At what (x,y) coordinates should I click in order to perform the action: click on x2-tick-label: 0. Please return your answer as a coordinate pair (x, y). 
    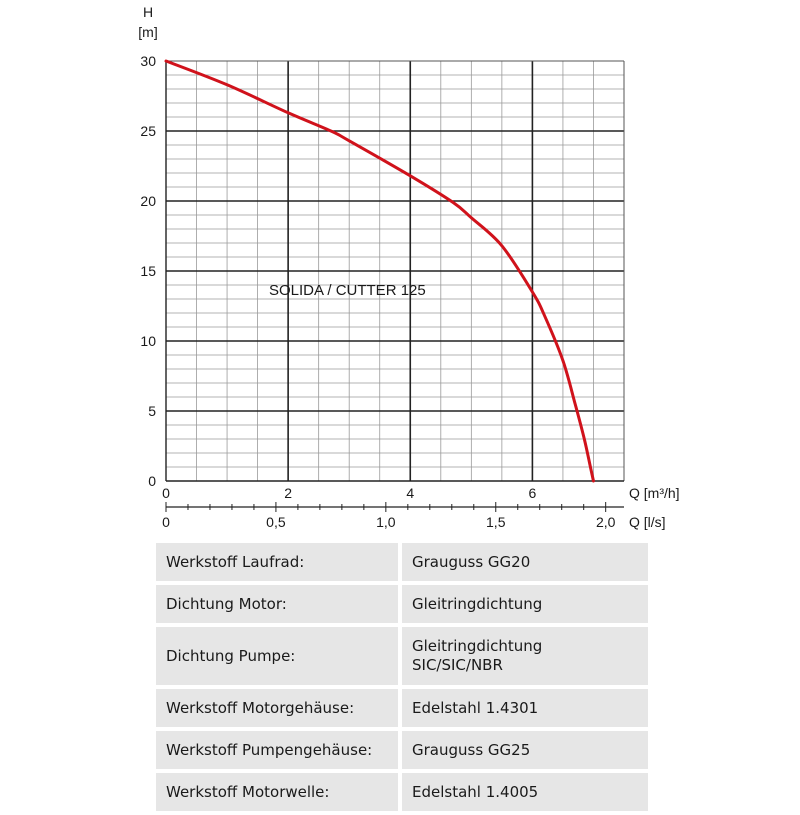
    Looking at the image, I should click on (166, 522).